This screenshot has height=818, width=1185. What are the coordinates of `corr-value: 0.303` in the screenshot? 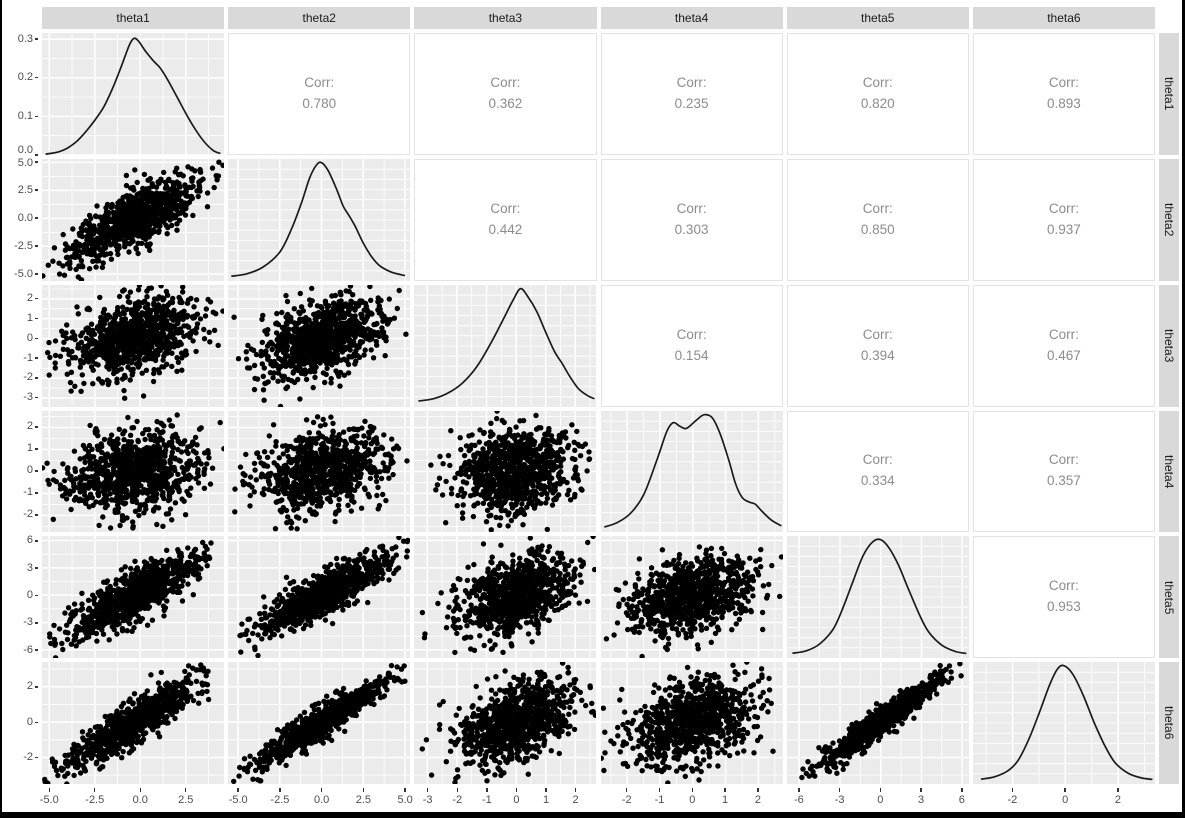 It's located at (691, 229).